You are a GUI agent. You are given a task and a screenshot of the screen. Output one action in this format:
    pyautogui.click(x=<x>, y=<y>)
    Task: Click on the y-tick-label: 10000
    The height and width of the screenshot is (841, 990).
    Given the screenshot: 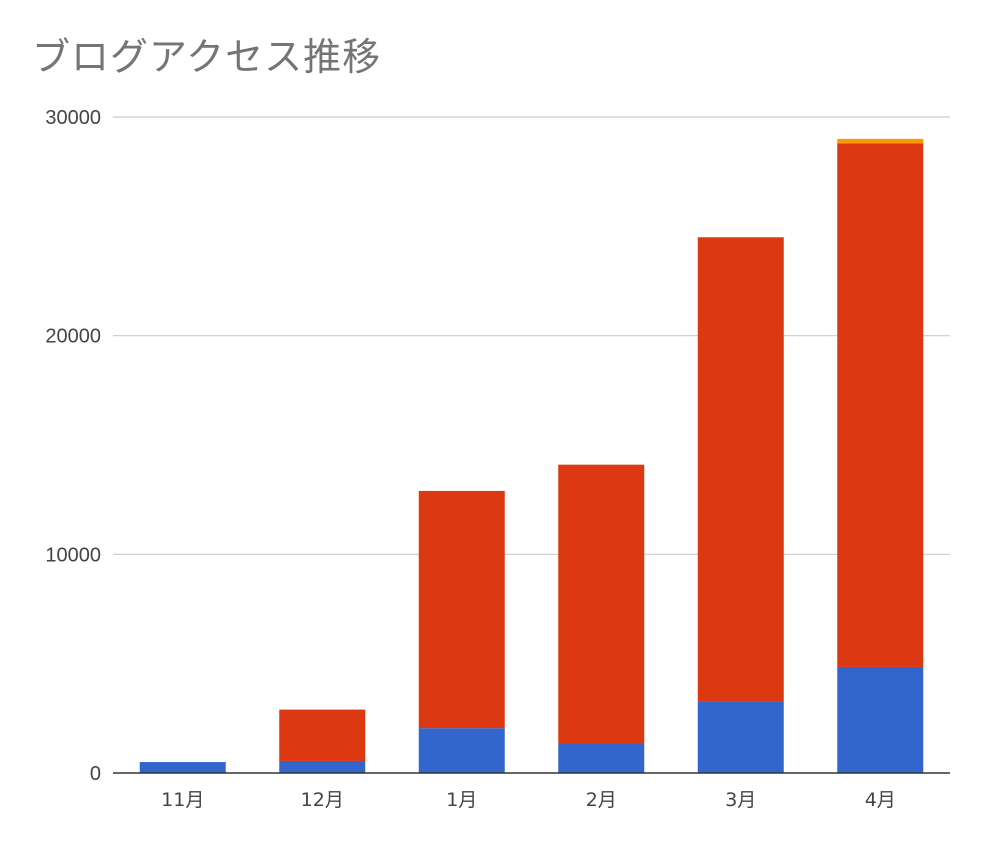 What is the action you would take?
    pyautogui.click(x=73, y=555)
    